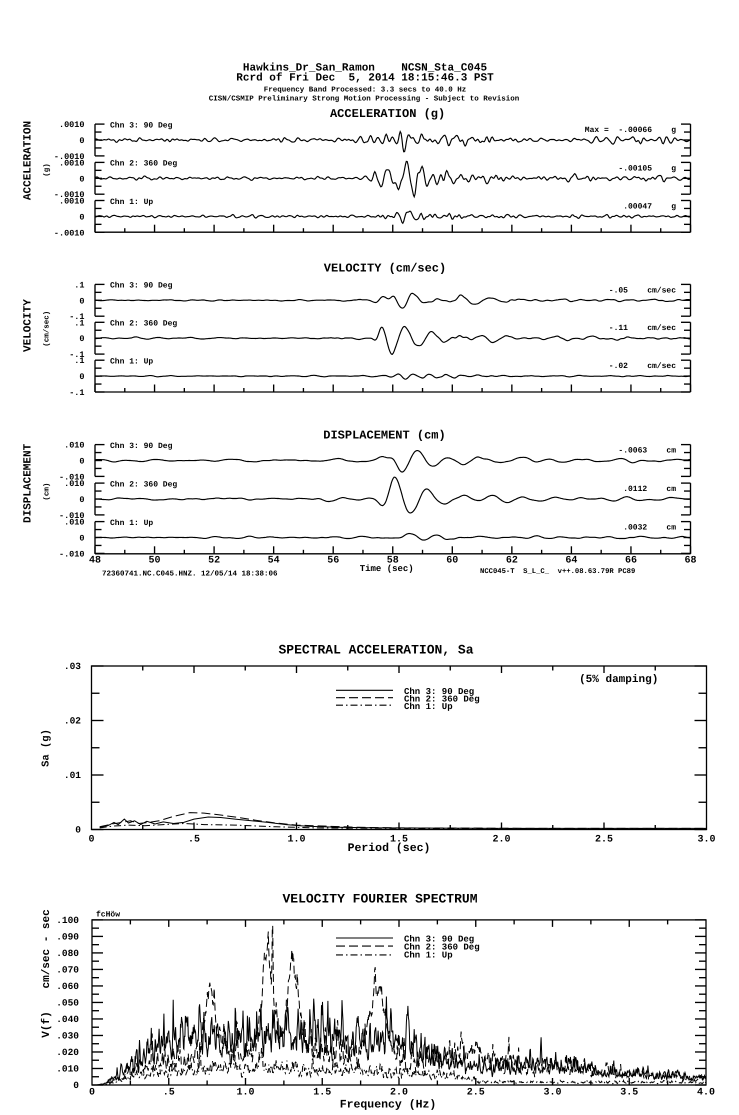  Describe the element at coordinates (67, 969) in the screenshot. I see `svg-text: .070` at that location.